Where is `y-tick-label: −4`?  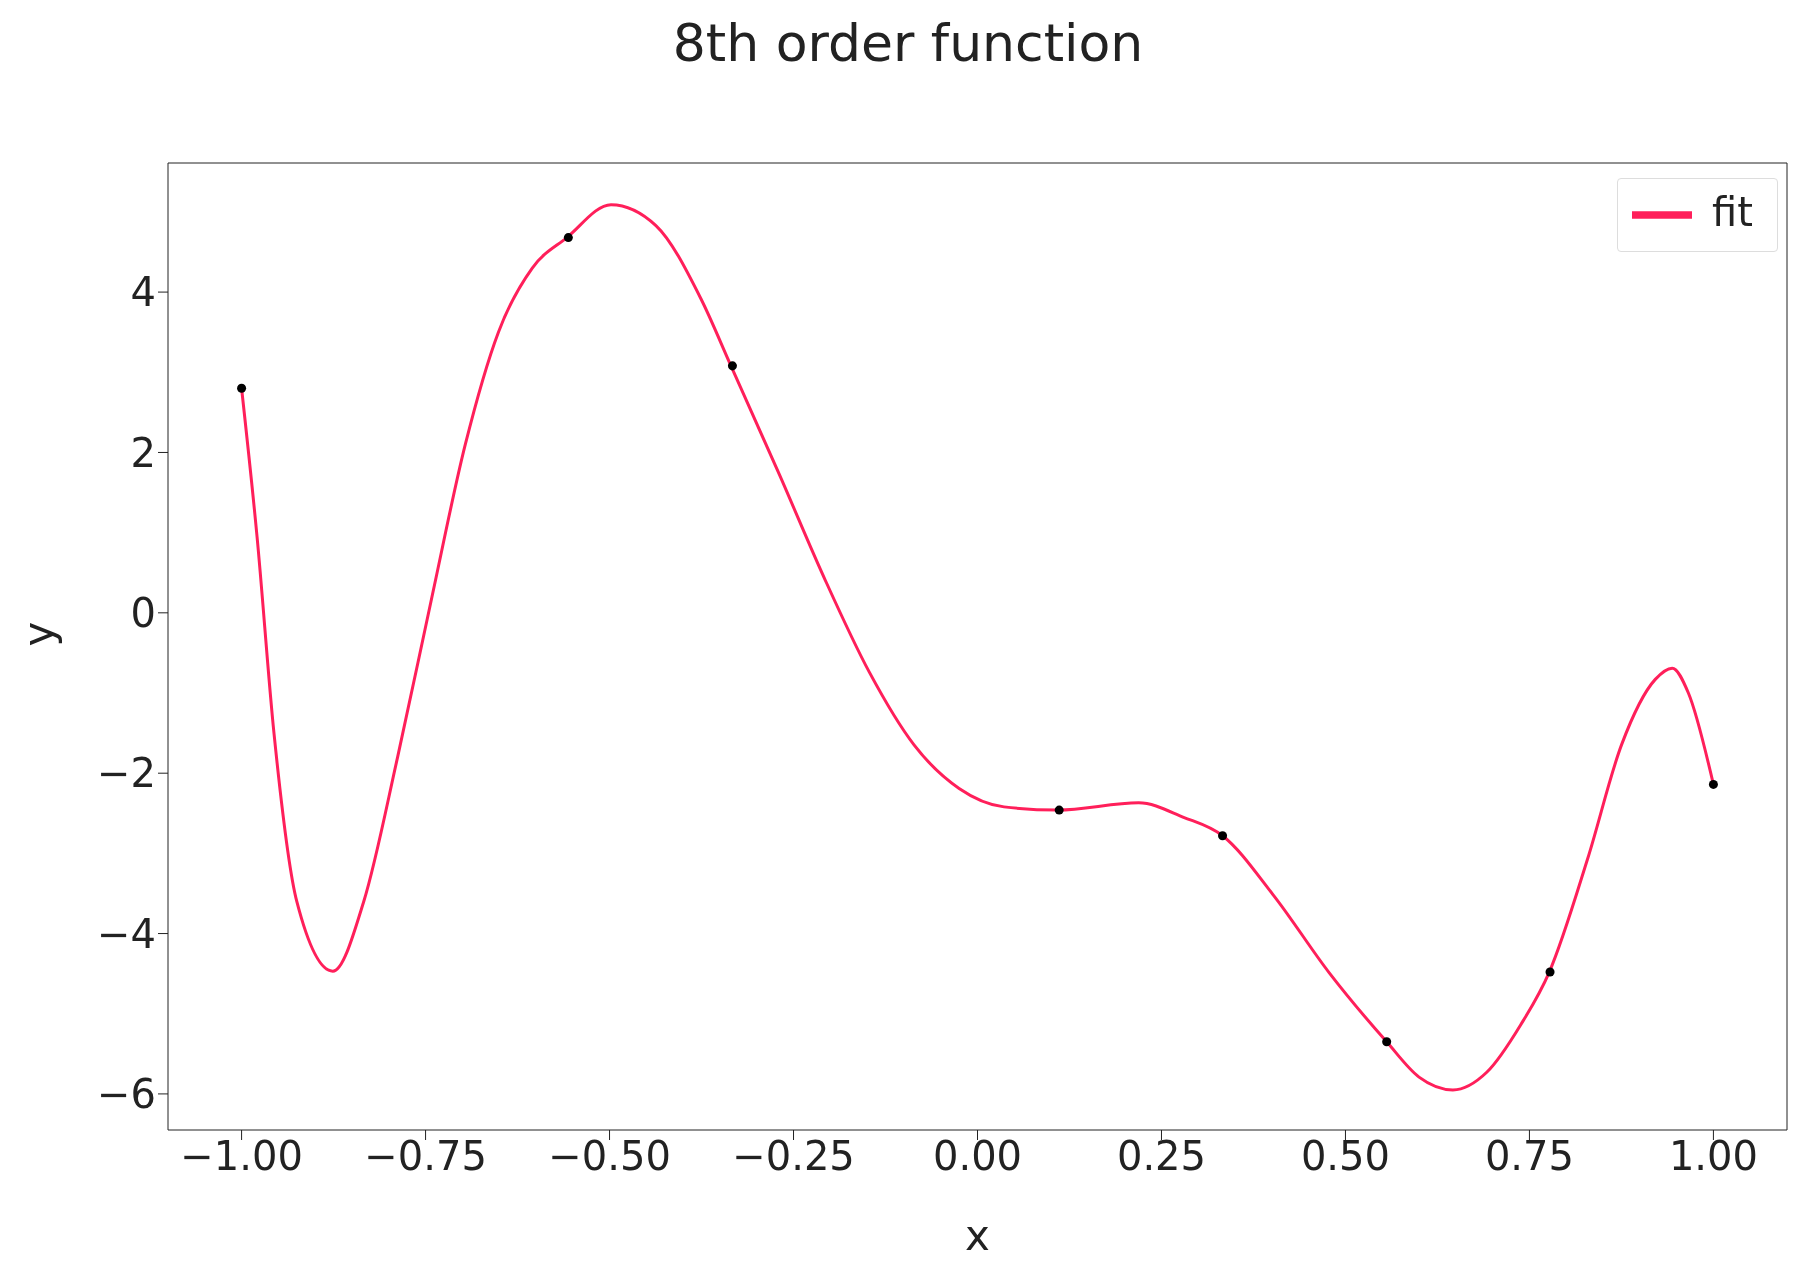
y-tick-label: −4 is located at coordinates (126, 933).